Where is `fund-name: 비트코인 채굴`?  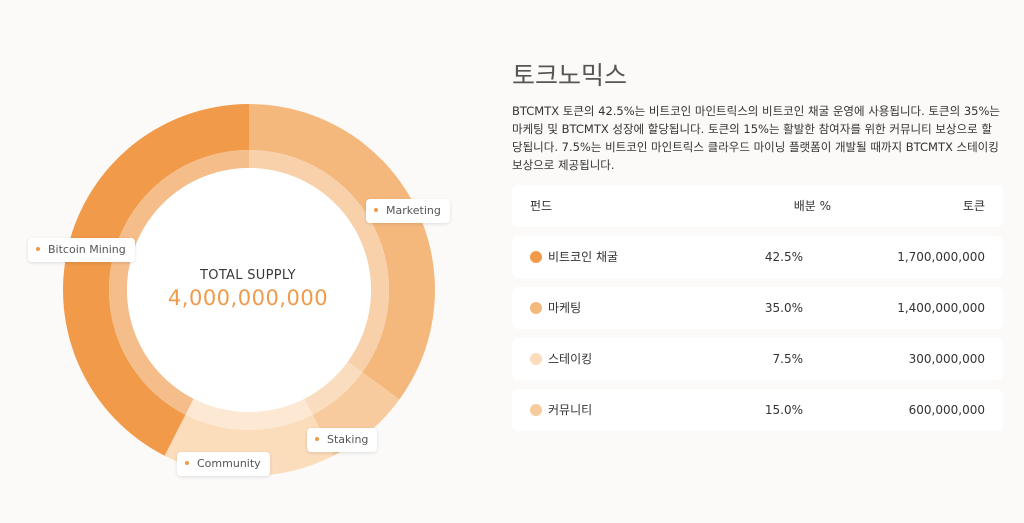
fund-name: 비트코인 채굴 is located at coordinates (583, 257).